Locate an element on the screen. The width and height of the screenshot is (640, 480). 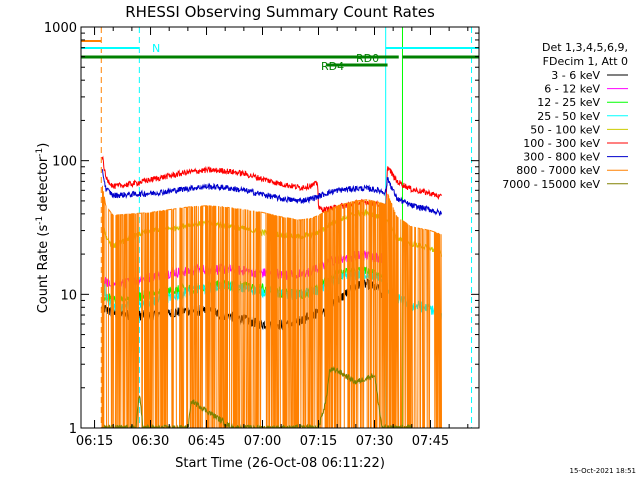
x-tick-label: 07:45 is located at coordinates (430, 441).